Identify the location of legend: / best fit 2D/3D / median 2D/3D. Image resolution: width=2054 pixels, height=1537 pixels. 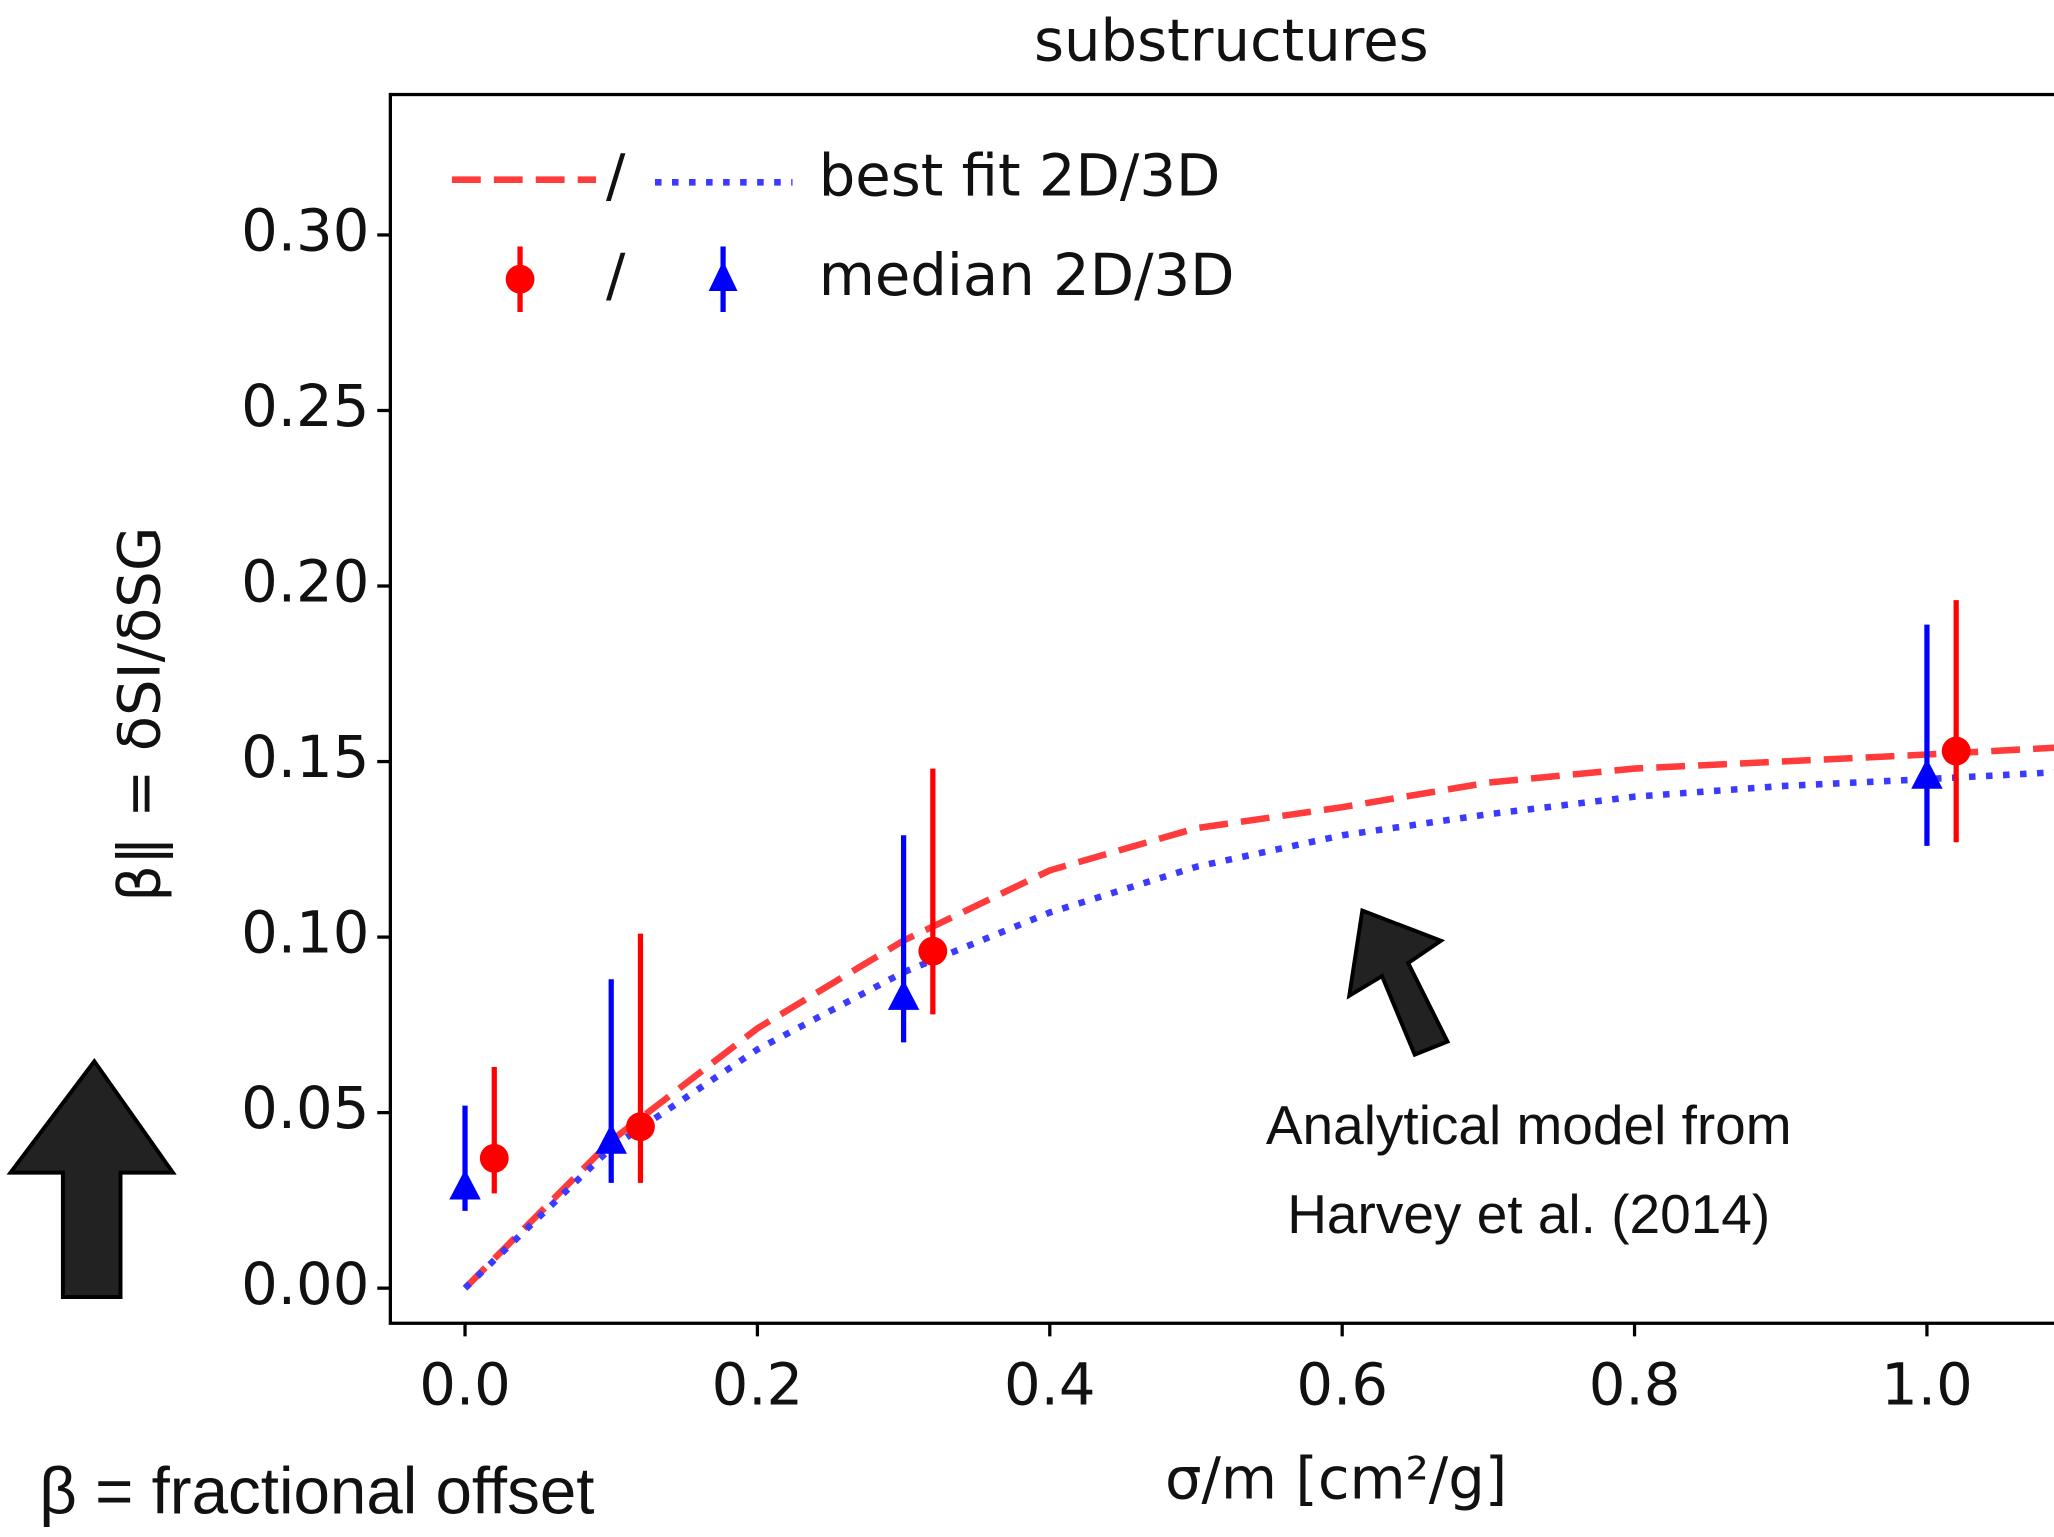
(843, 227).